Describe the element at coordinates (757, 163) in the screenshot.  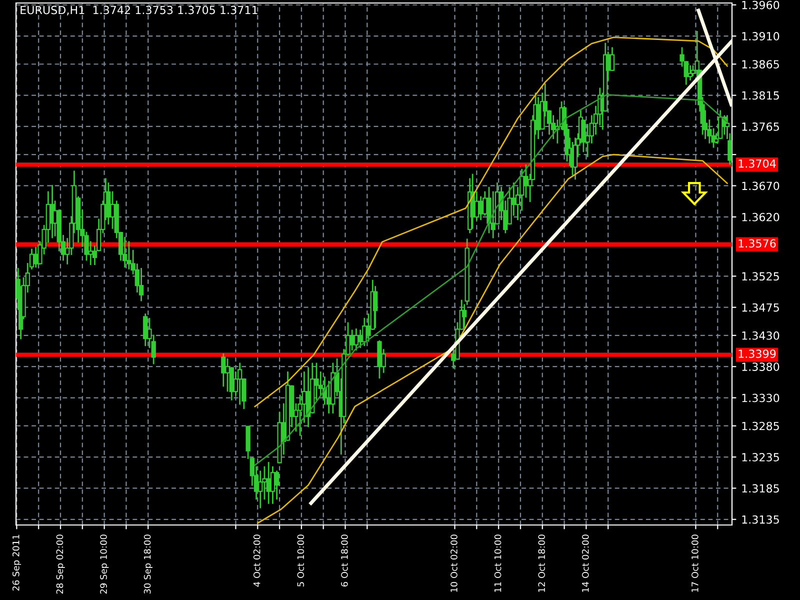
I see `ref-line-label: 1.3704` at that location.